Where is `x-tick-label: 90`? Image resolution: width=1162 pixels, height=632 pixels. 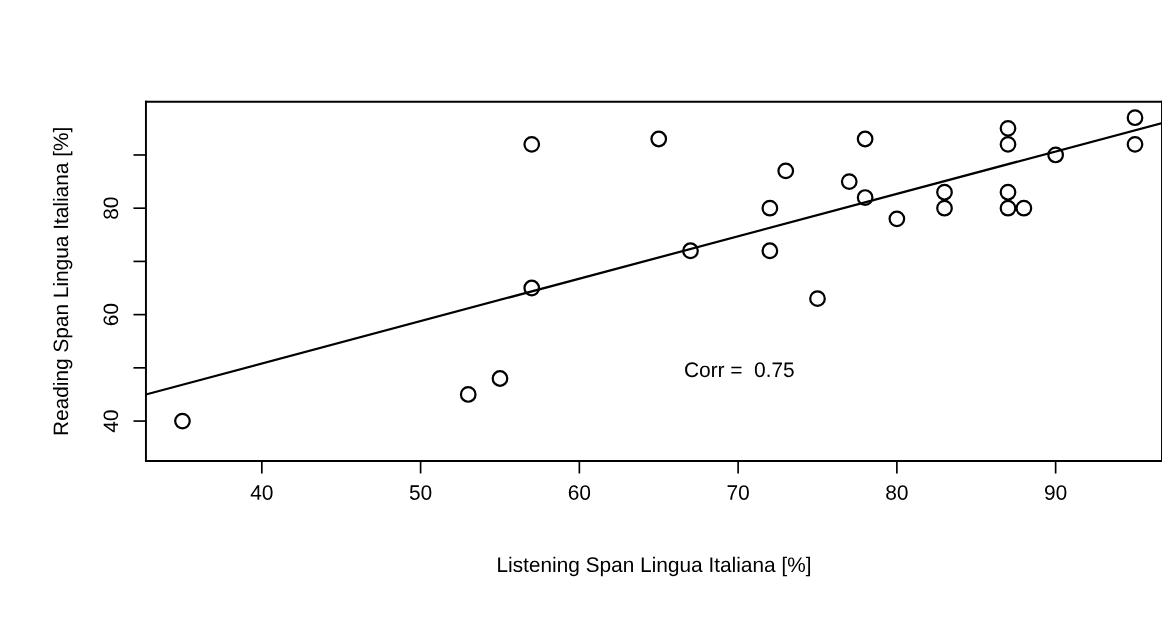
x-tick-label: 90 is located at coordinates (1056, 492).